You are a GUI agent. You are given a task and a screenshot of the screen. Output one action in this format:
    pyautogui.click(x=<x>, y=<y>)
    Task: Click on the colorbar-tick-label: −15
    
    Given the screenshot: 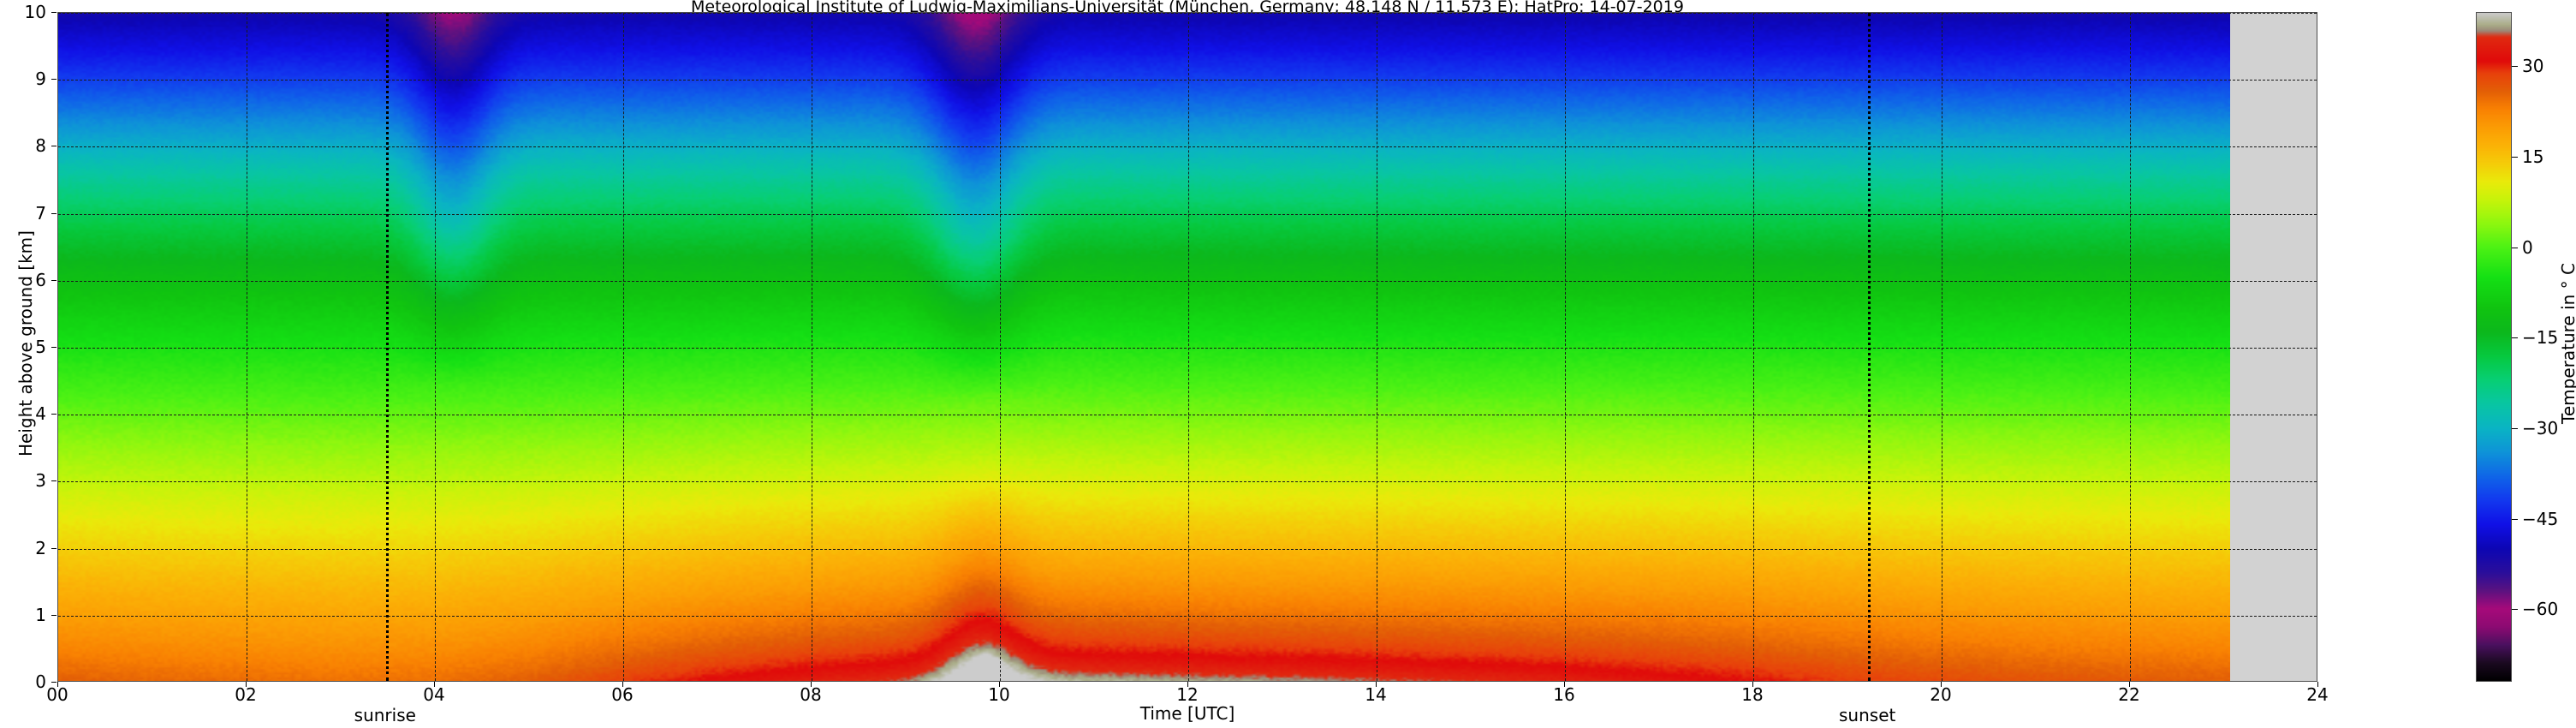 What is the action you would take?
    pyautogui.click(x=2540, y=338)
    